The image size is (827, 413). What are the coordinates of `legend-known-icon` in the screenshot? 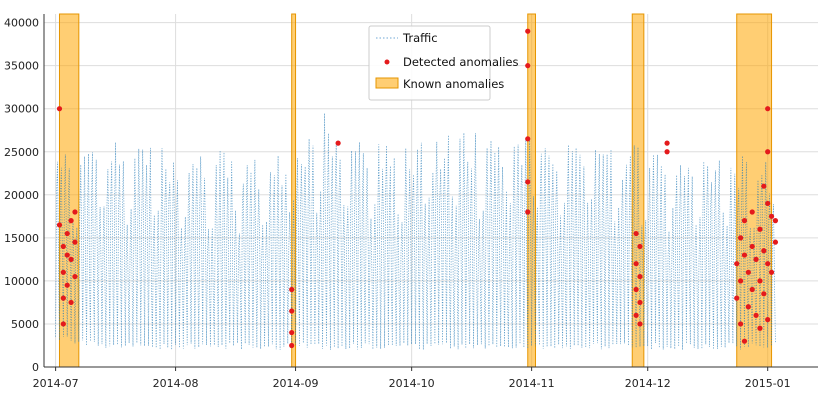 It's located at (387, 83).